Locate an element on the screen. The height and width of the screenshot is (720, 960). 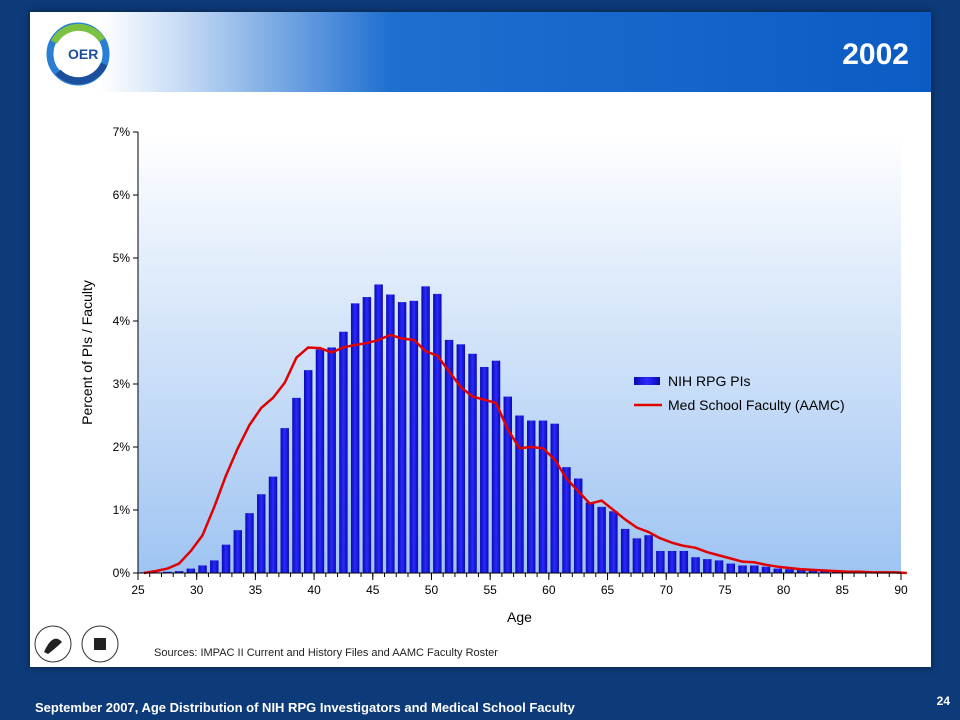
header-band: OER 2002 is located at coordinates (480, 52).